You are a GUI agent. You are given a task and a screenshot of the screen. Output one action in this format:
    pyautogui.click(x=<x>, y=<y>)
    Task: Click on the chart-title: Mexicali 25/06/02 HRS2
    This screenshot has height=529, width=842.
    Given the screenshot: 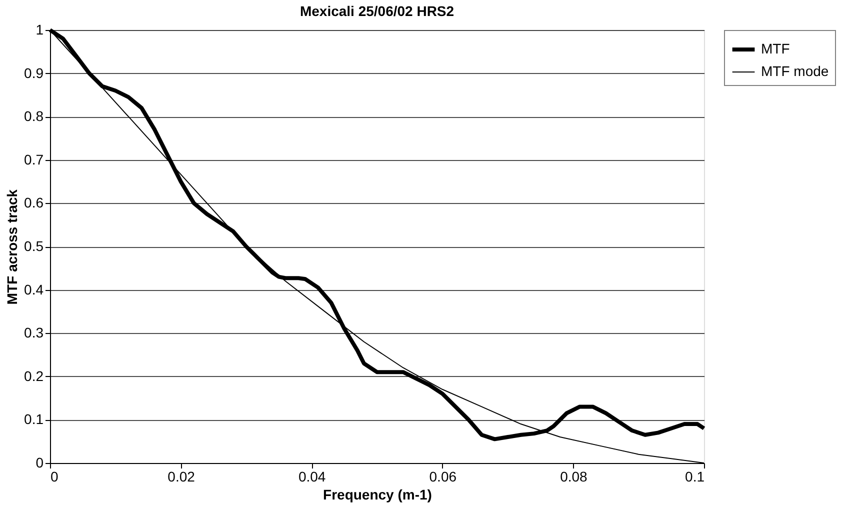 What is the action you would take?
    pyautogui.click(x=377, y=11)
    